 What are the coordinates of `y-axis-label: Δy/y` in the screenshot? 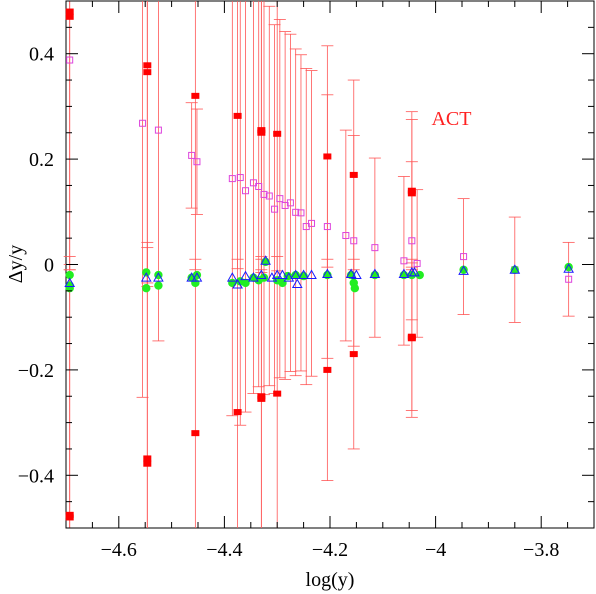 It's located at (16, 264).